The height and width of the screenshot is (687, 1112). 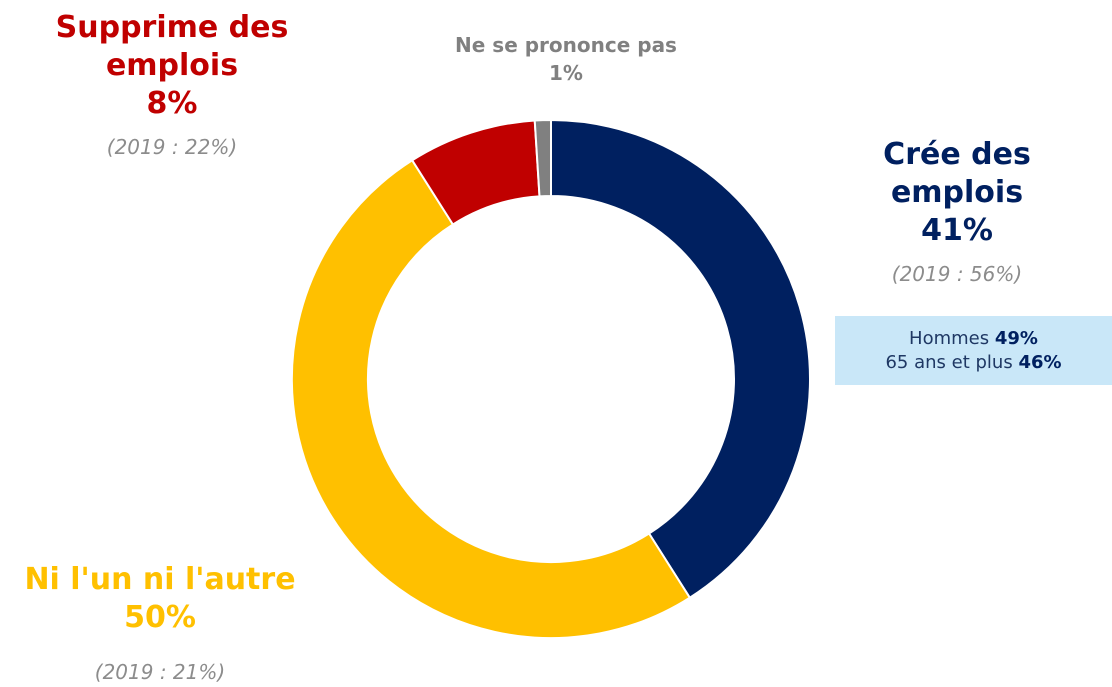 I want to click on slice-label: Ni l'un ni l'autre 50%, so click(x=165, y=599).